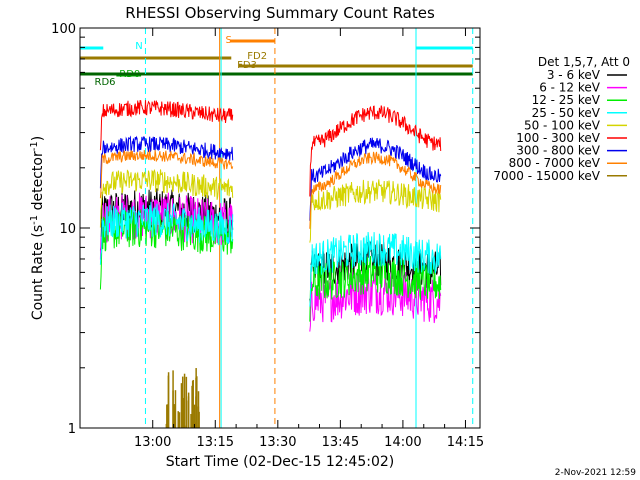 Image resolution: width=640 pixels, height=480 pixels. I want to click on x-tick-label: 13:00, so click(152, 442).